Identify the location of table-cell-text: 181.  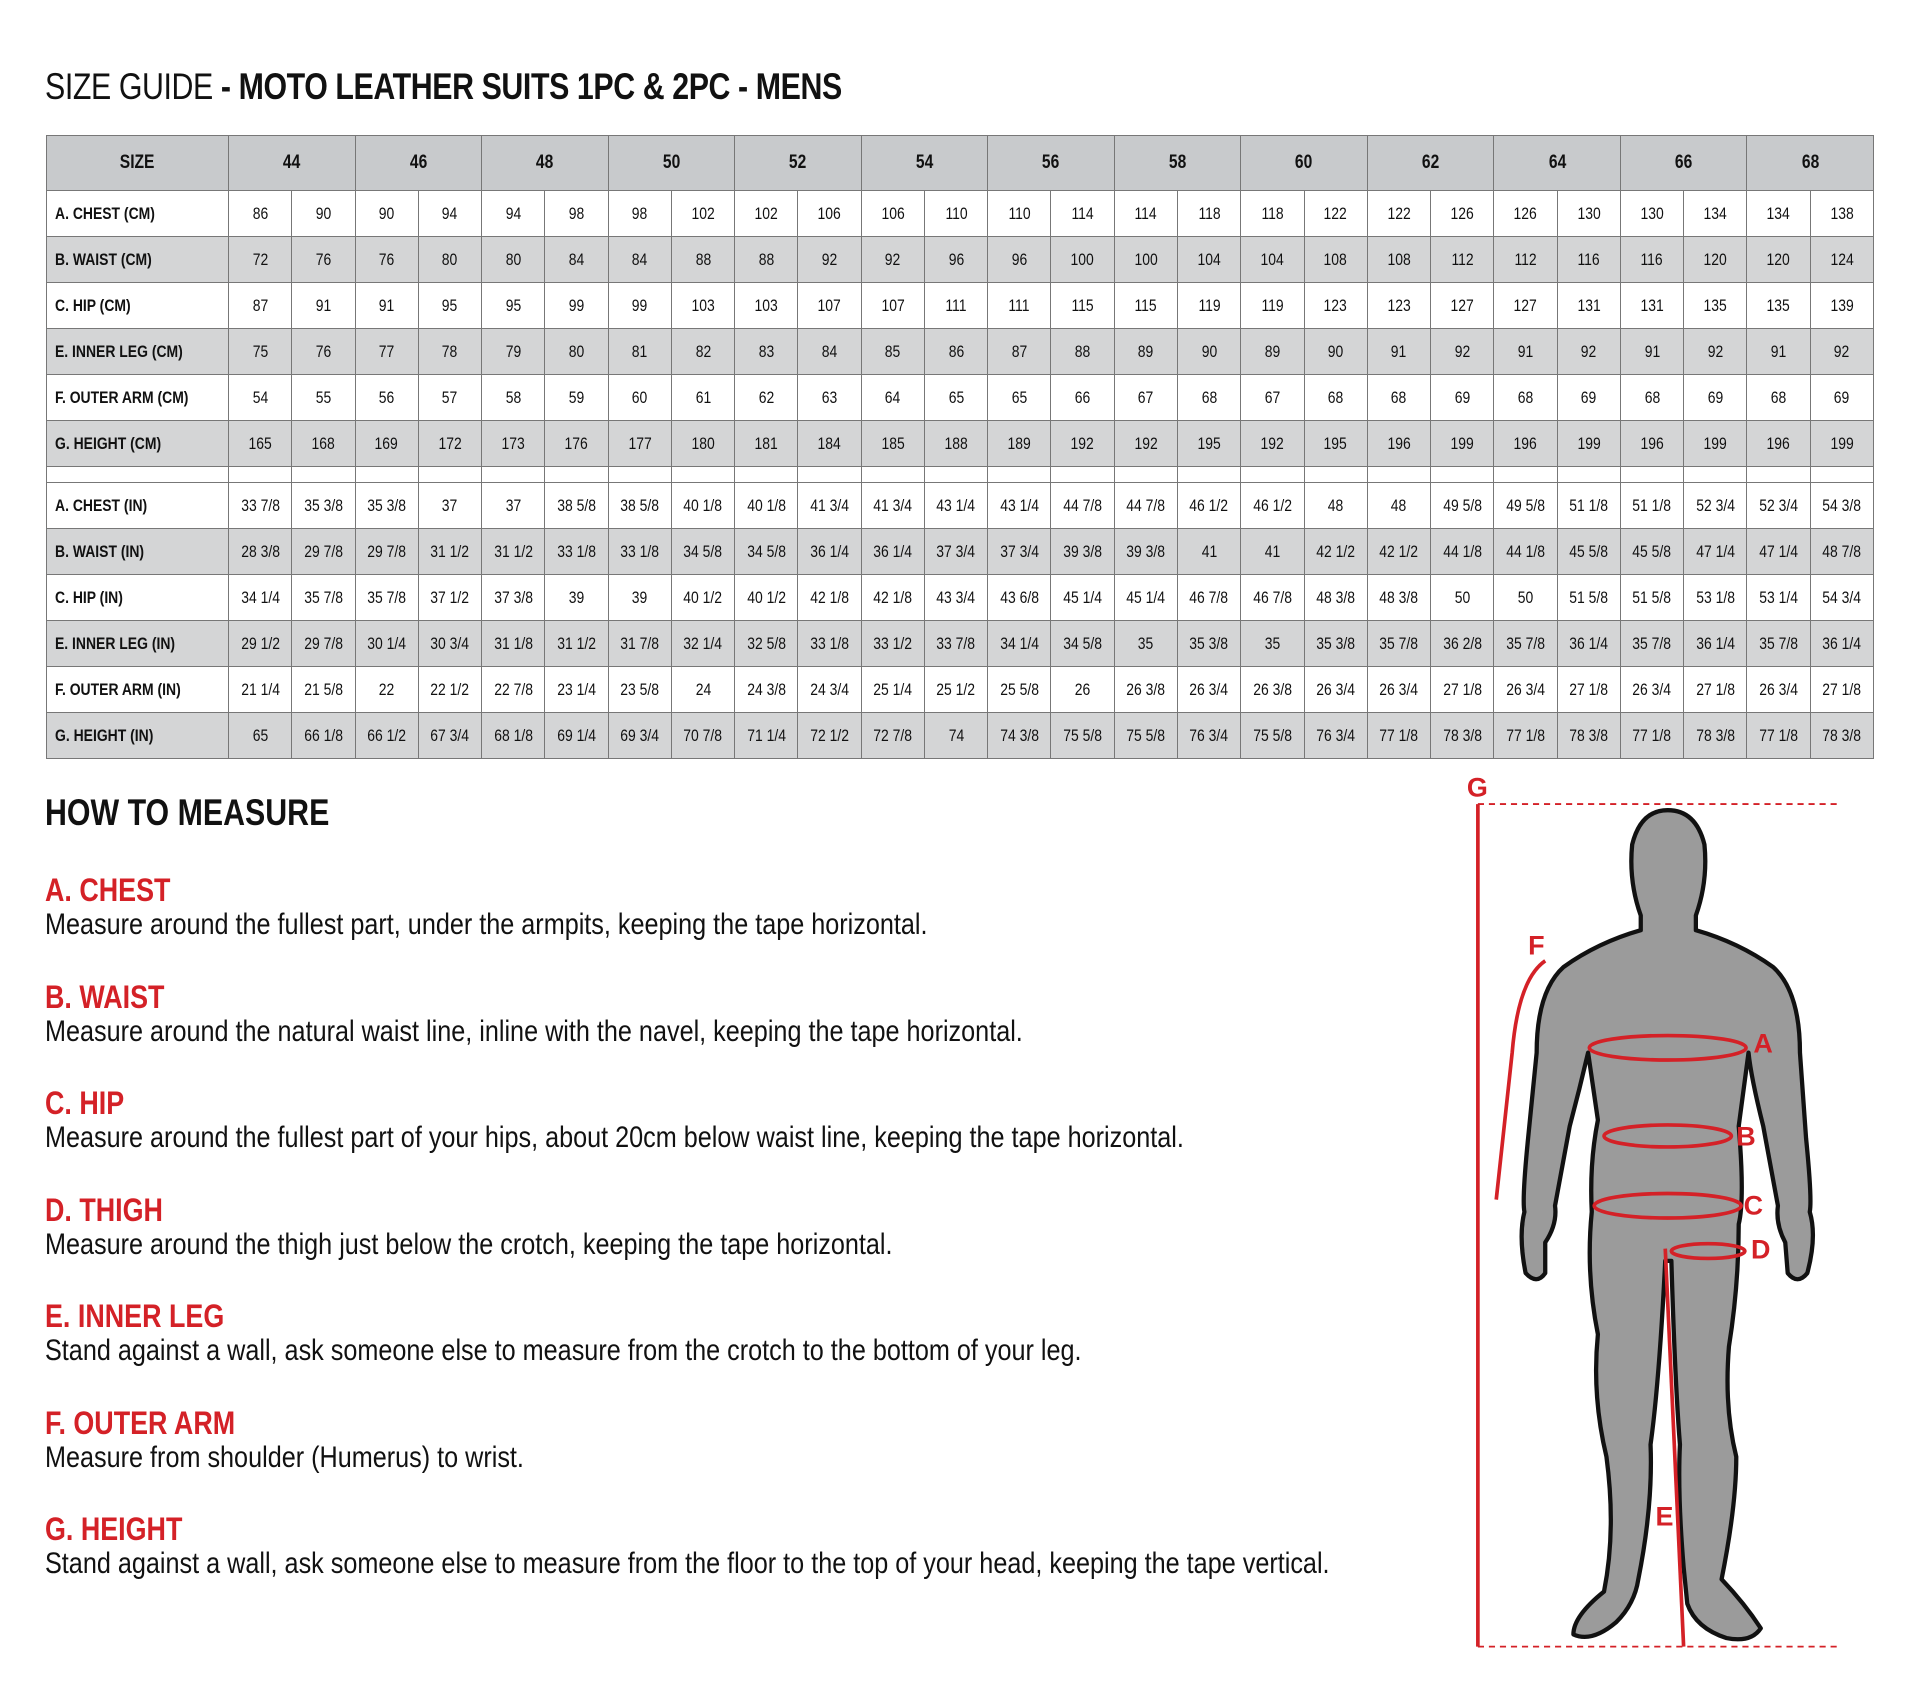
(766, 443).